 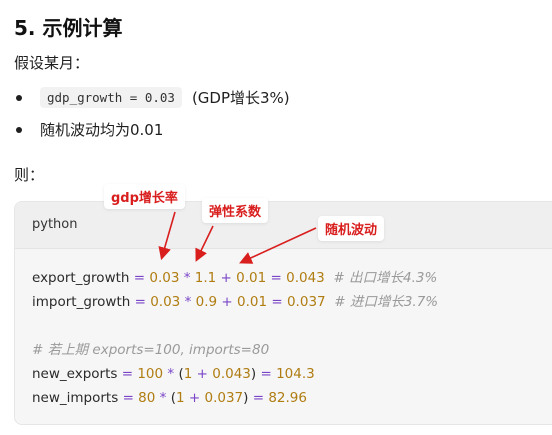 I want to click on code-line: # 若上期 exports=100, imports=80, so click(x=235, y=350).